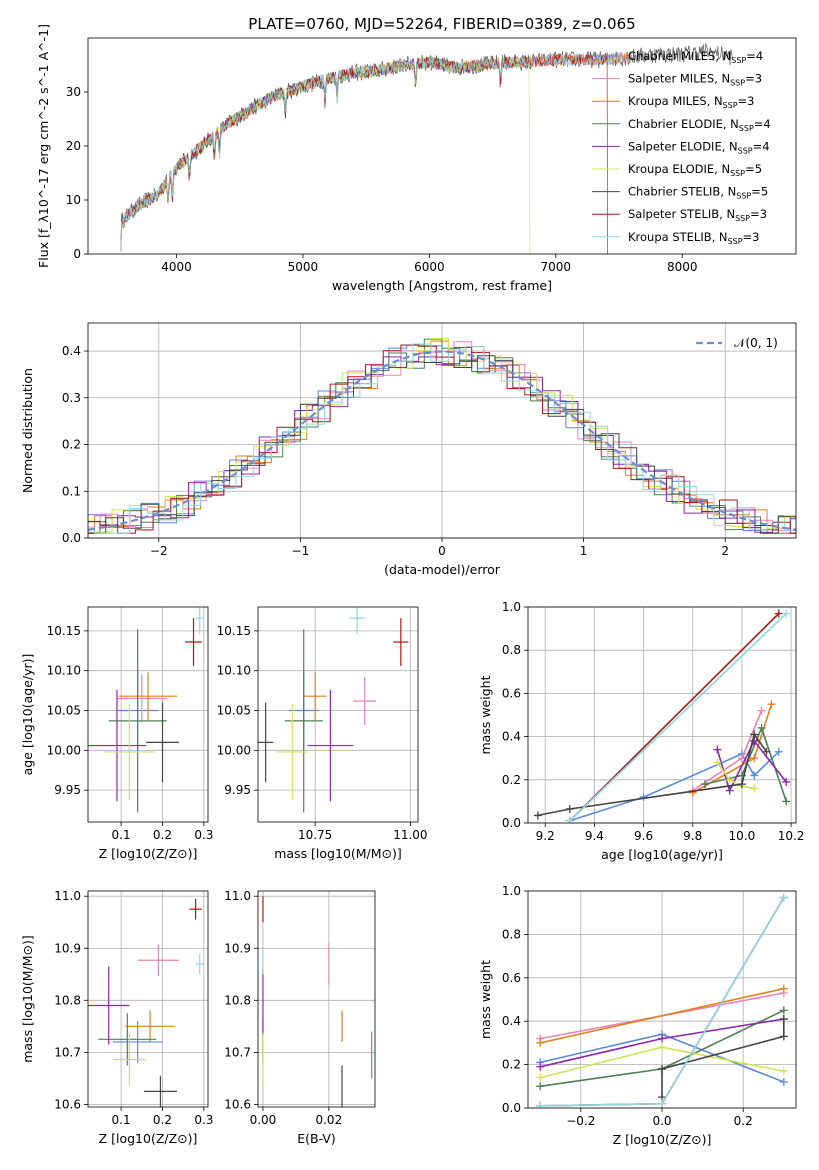 The image size is (819, 1170). I want to click on y-tick-label: 30, so click(73, 92).